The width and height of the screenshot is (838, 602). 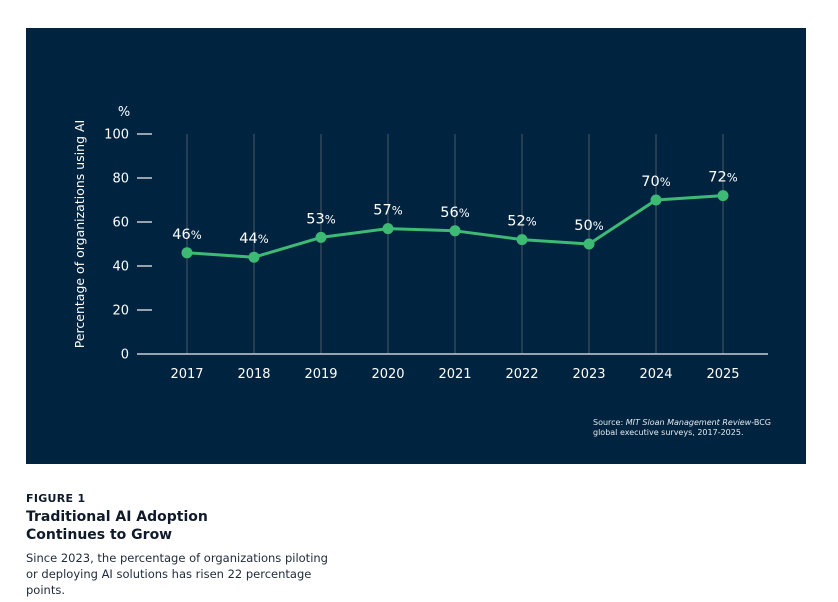 What do you see at coordinates (722, 374) in the screenshot?
I see `x-tick-label: 2025` at bounding box center [722, 374].